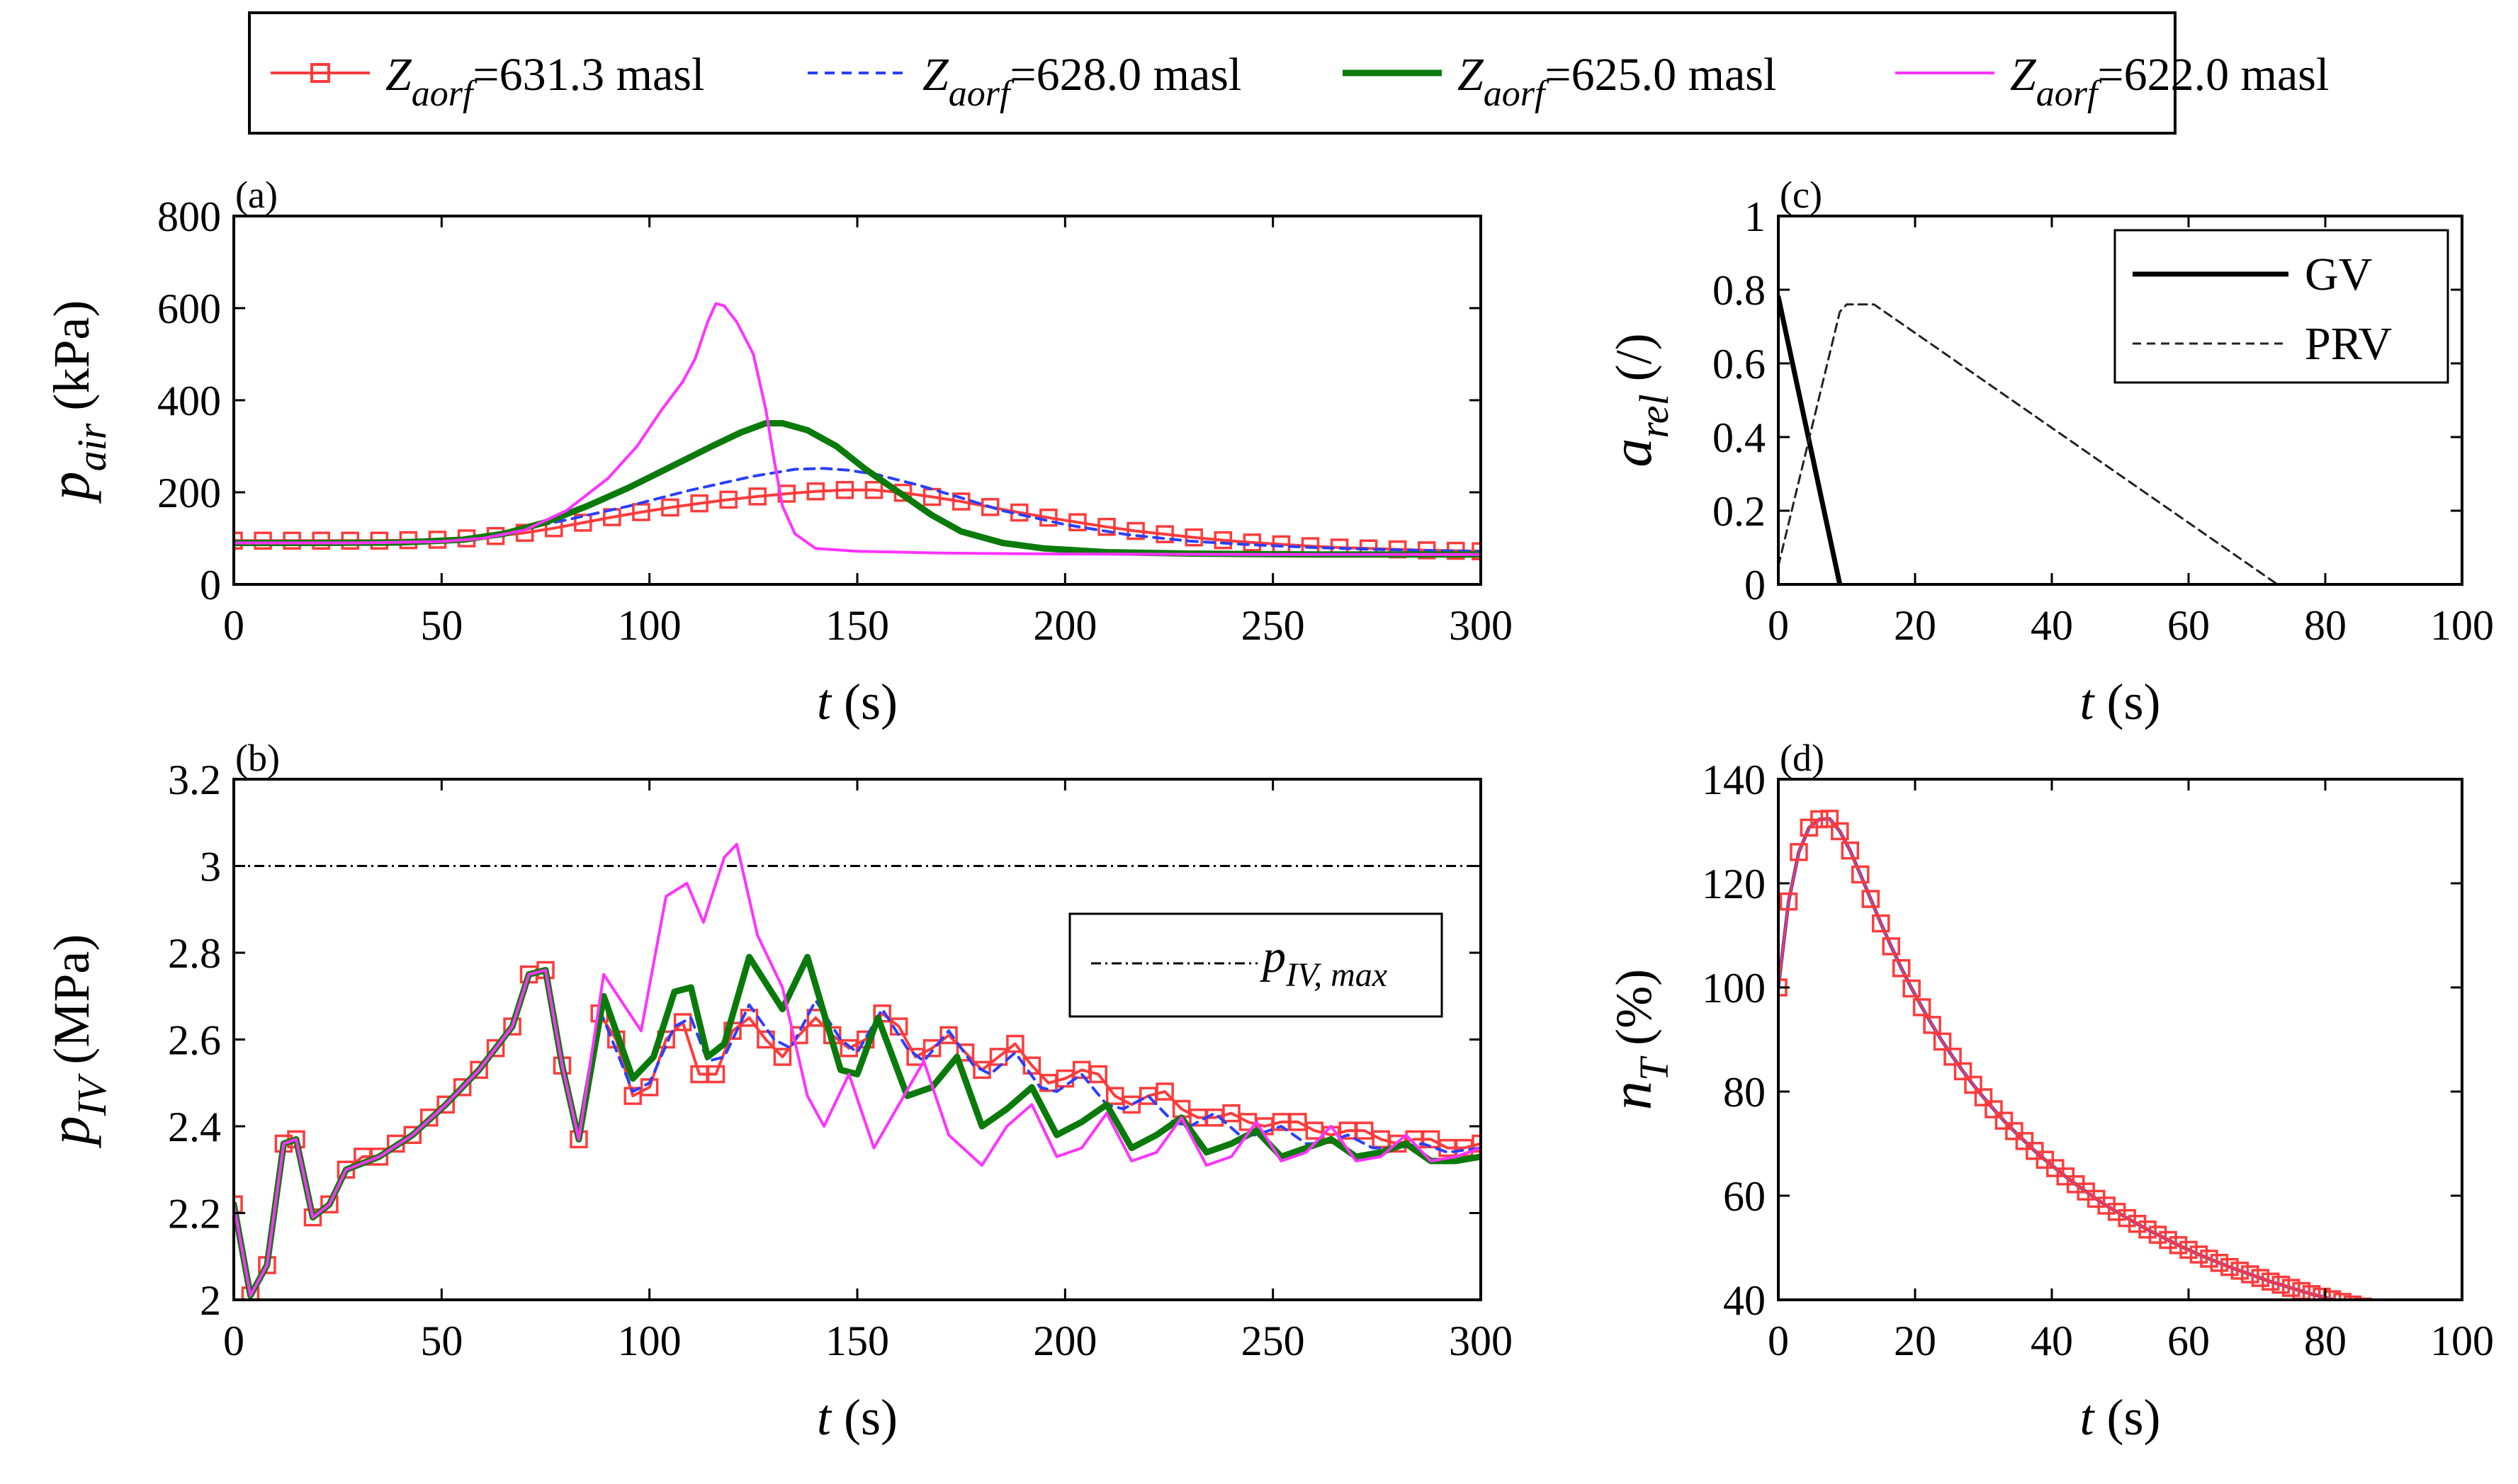 The height and width of the screenshot is (1484, 2518). I want to click on y-label-symbol: p, so click(69, 1132).